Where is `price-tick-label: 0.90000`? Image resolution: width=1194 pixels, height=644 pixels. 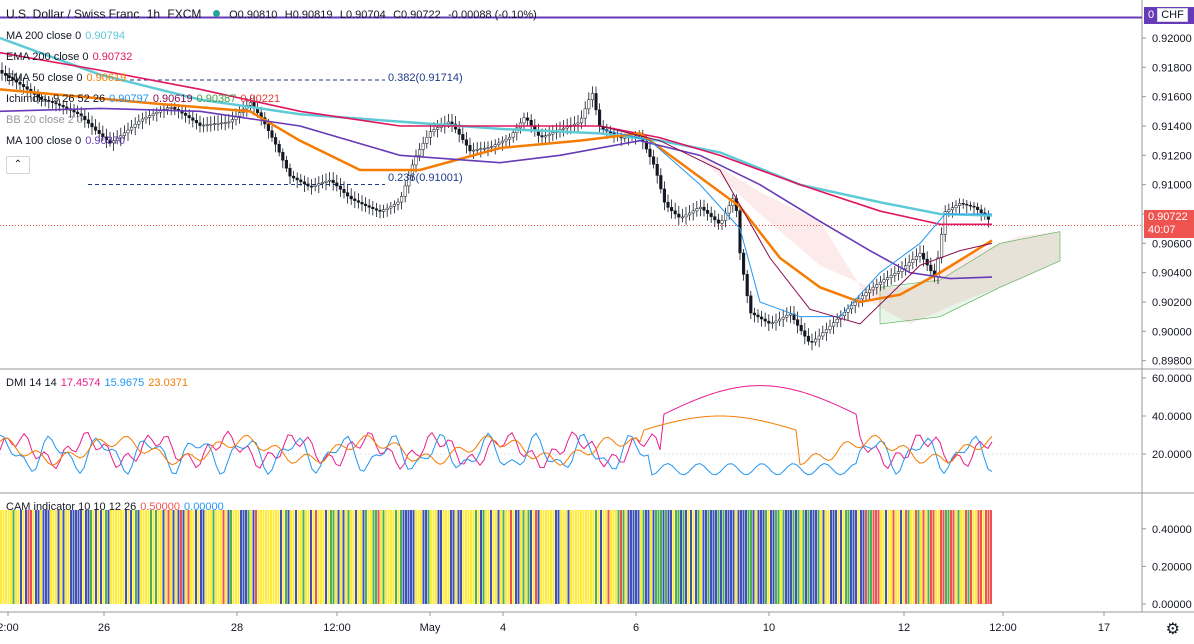
price-tick-label: 0.90000 is located at coordinates (1172, 332).